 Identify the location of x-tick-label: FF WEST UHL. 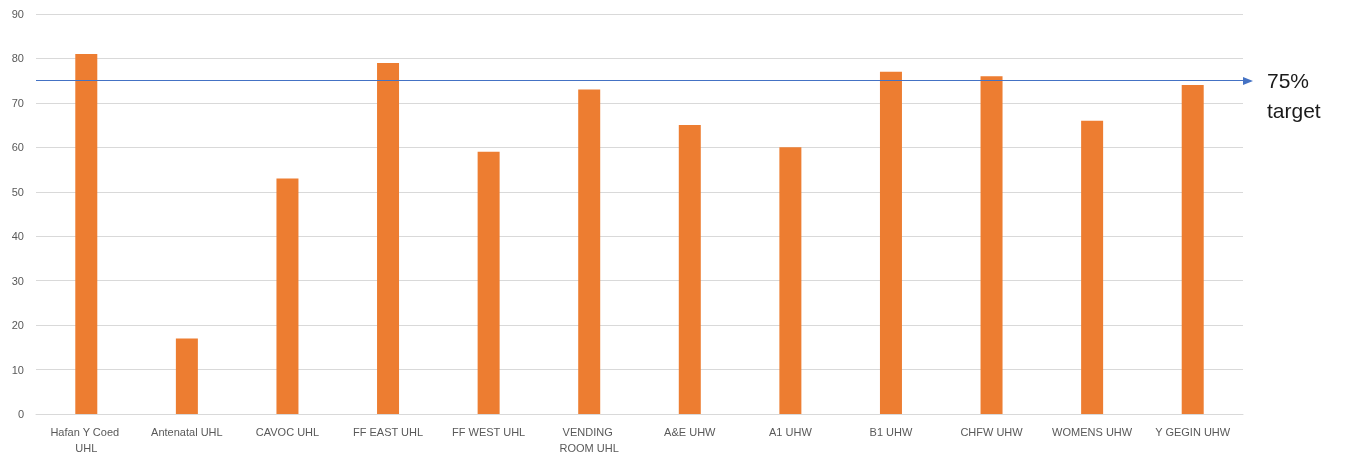
(489, 432).